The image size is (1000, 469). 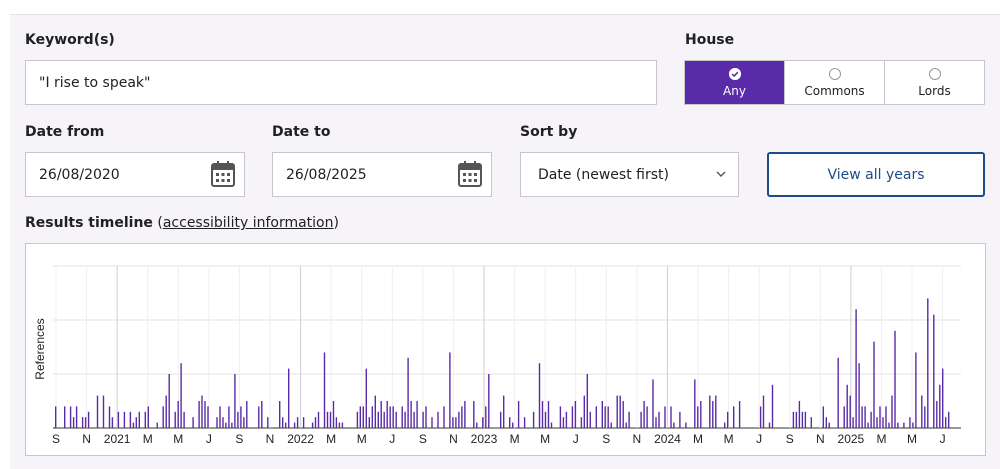 I want to click on accessibility-info-link: accessibility information, so click(x=248, y=223).